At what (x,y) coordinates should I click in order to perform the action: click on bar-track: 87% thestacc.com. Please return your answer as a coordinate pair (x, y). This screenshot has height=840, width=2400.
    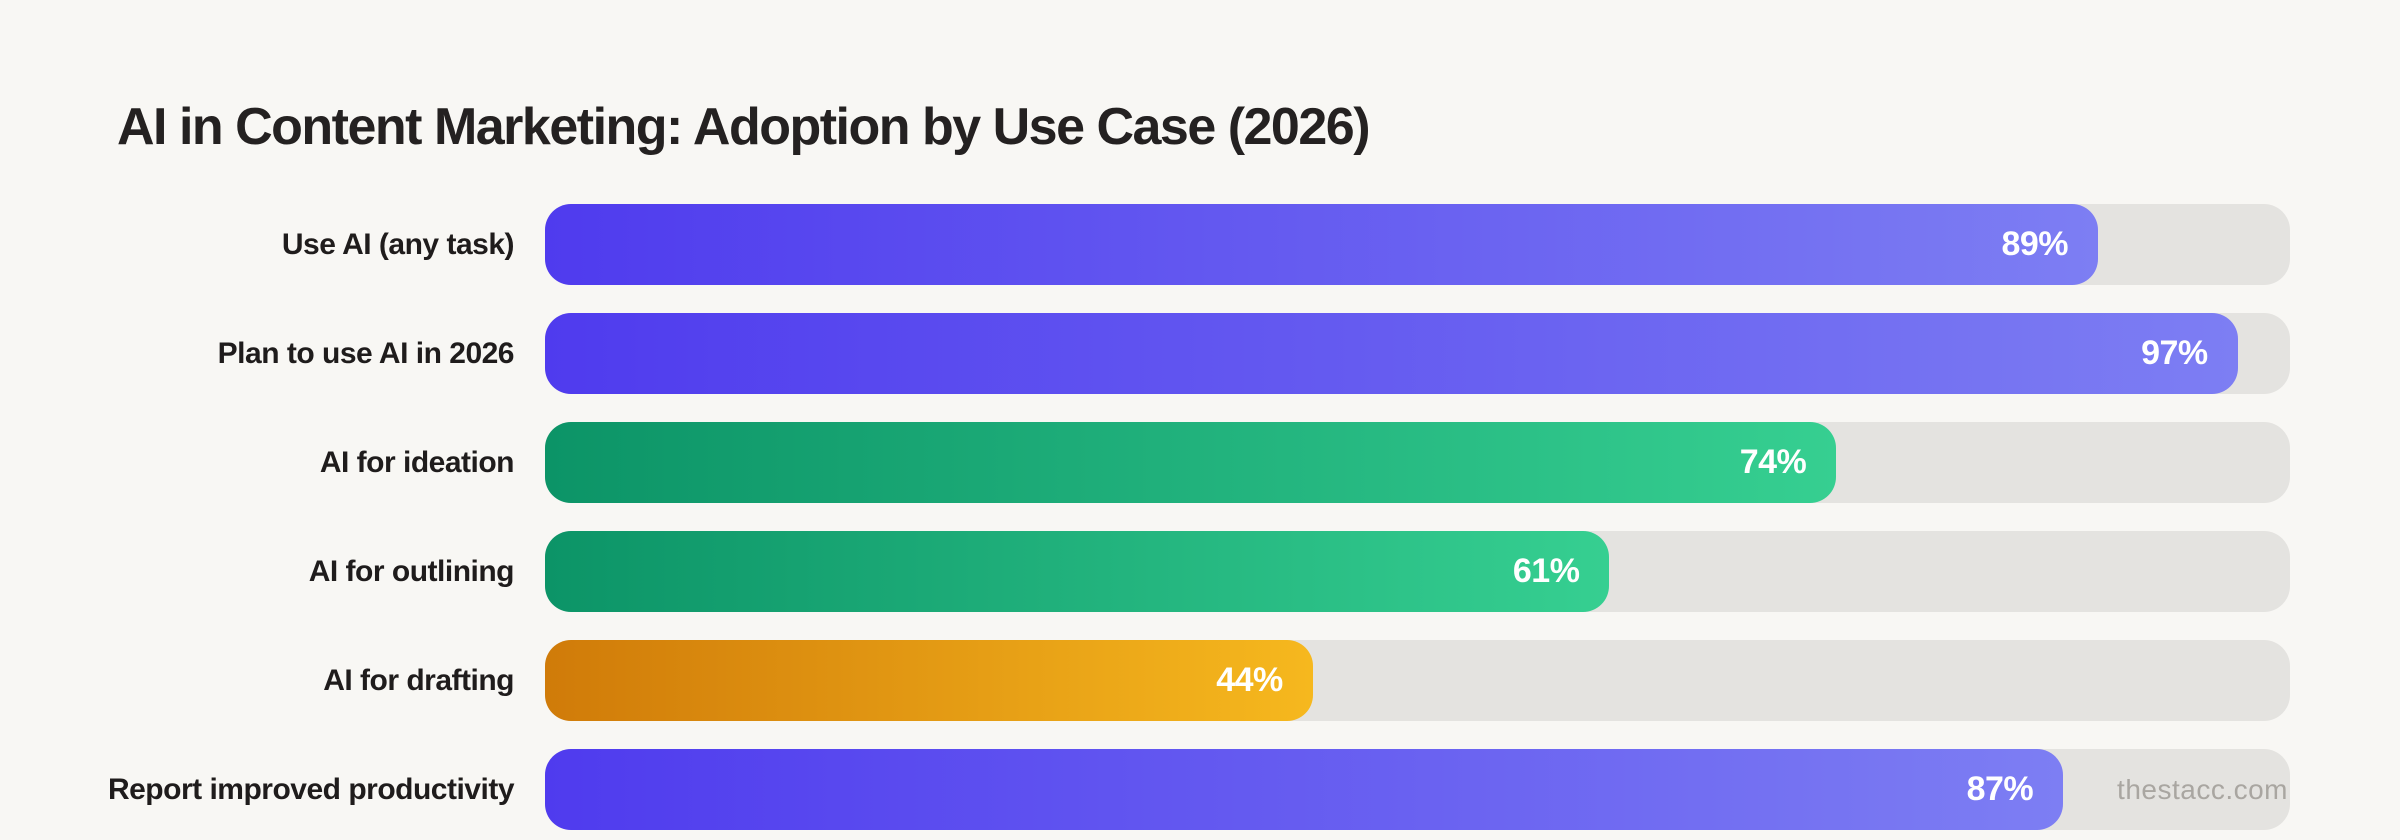
    Looking at the image, I should click on (1417, 789).